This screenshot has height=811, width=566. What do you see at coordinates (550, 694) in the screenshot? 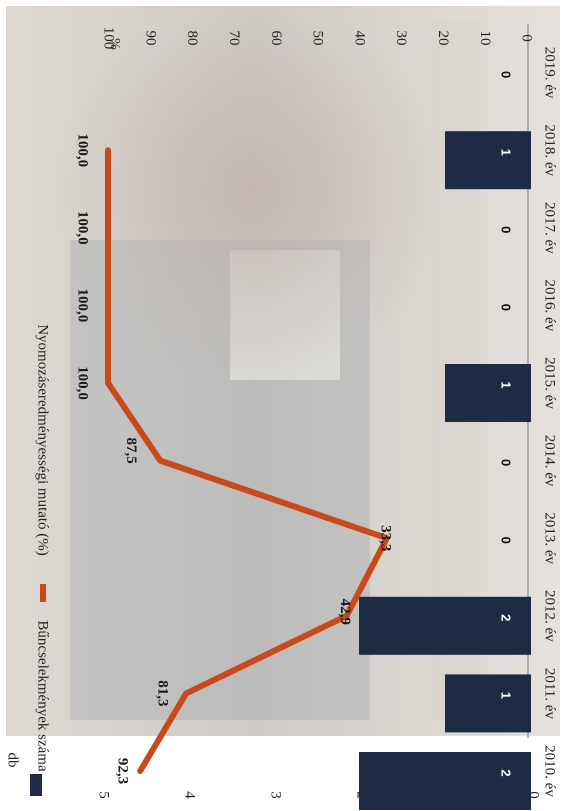
I see `category-label-1: 2011. év` at bounding box center [550, 694].